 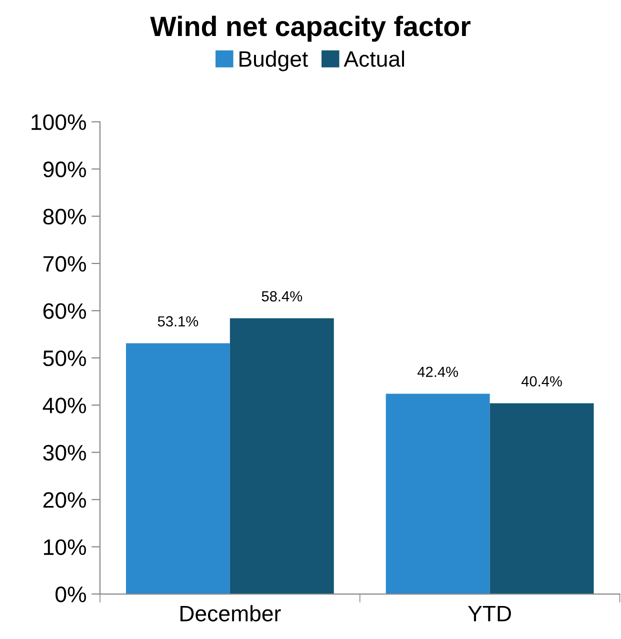 I want to click on data-label: 53.1%, so click(x=178, y=321).